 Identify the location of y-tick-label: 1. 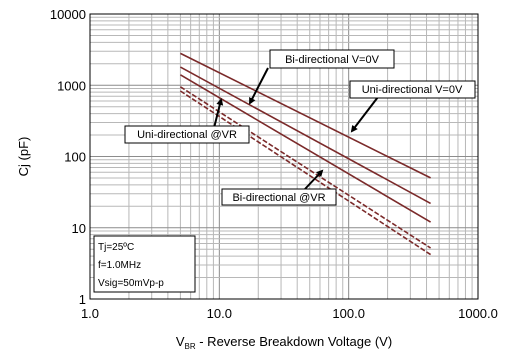
(82, 299).